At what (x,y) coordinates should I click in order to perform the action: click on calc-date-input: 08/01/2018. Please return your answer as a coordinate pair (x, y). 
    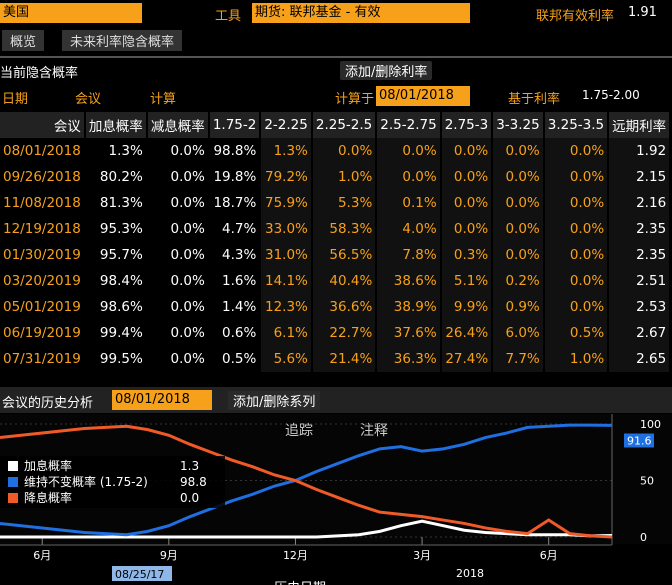
    Looking at the image, I should click on (423, 96).